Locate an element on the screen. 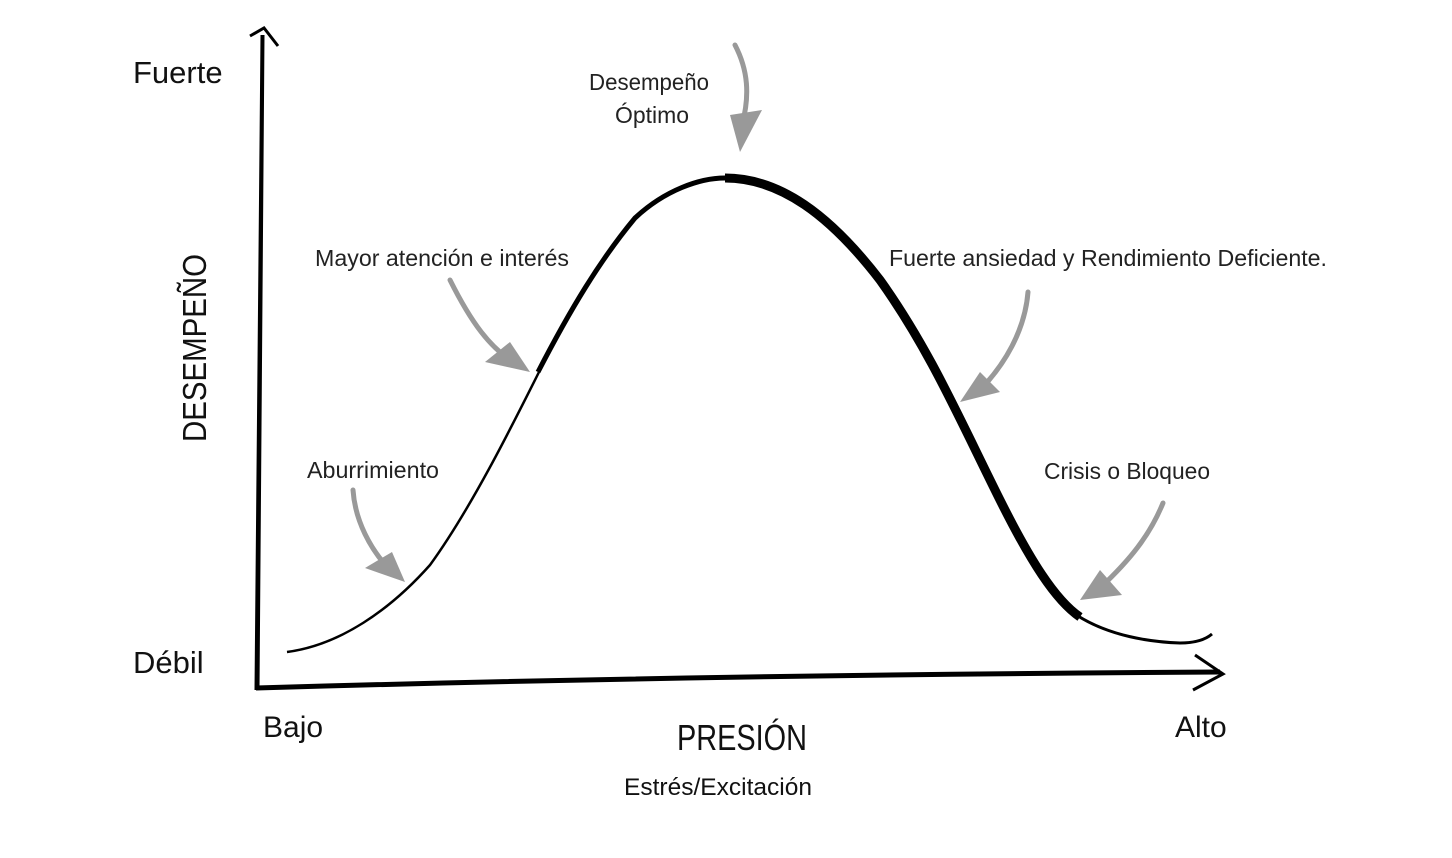 The width and height of the screenshot is (1452, 858). curve-rise is located at coordinates (630, 274).